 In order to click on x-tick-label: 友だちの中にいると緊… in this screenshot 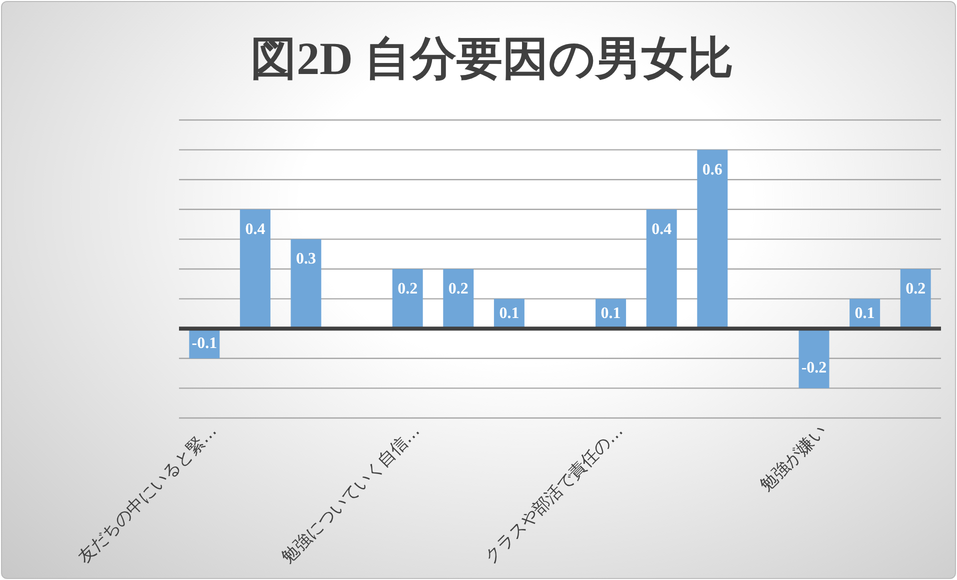, I will do `click(147, 494)`.